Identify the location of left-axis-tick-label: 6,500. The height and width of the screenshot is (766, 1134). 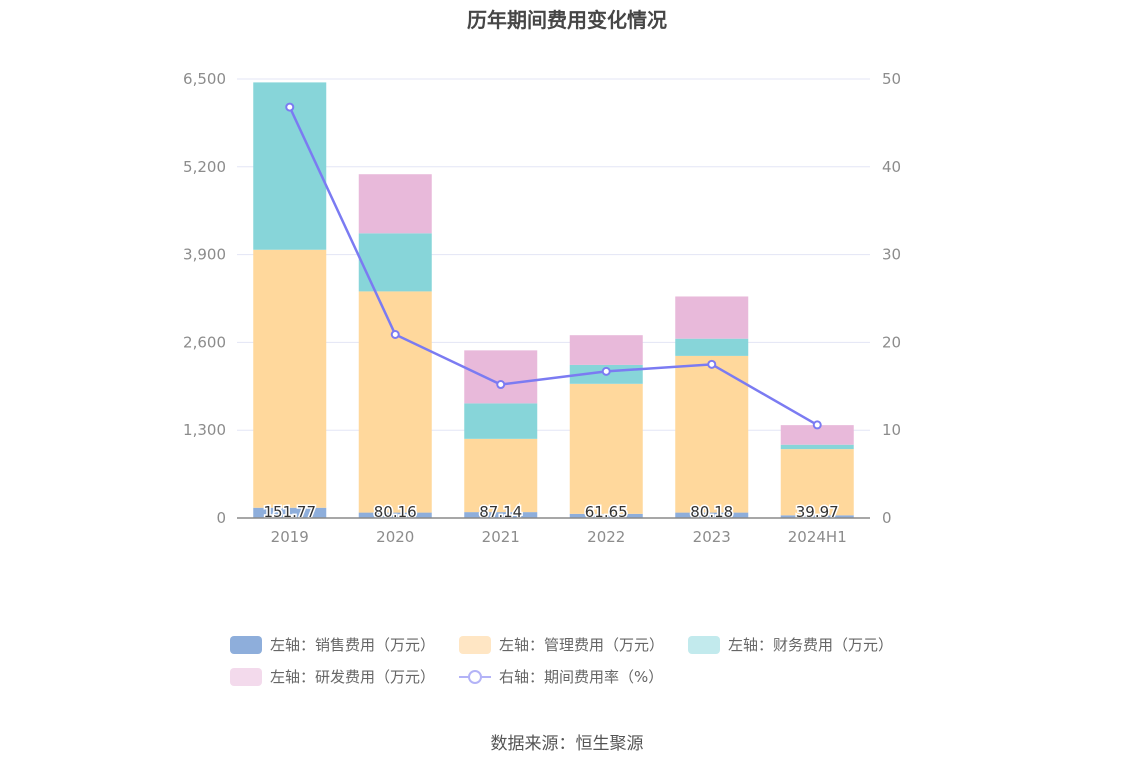
(204, 79).